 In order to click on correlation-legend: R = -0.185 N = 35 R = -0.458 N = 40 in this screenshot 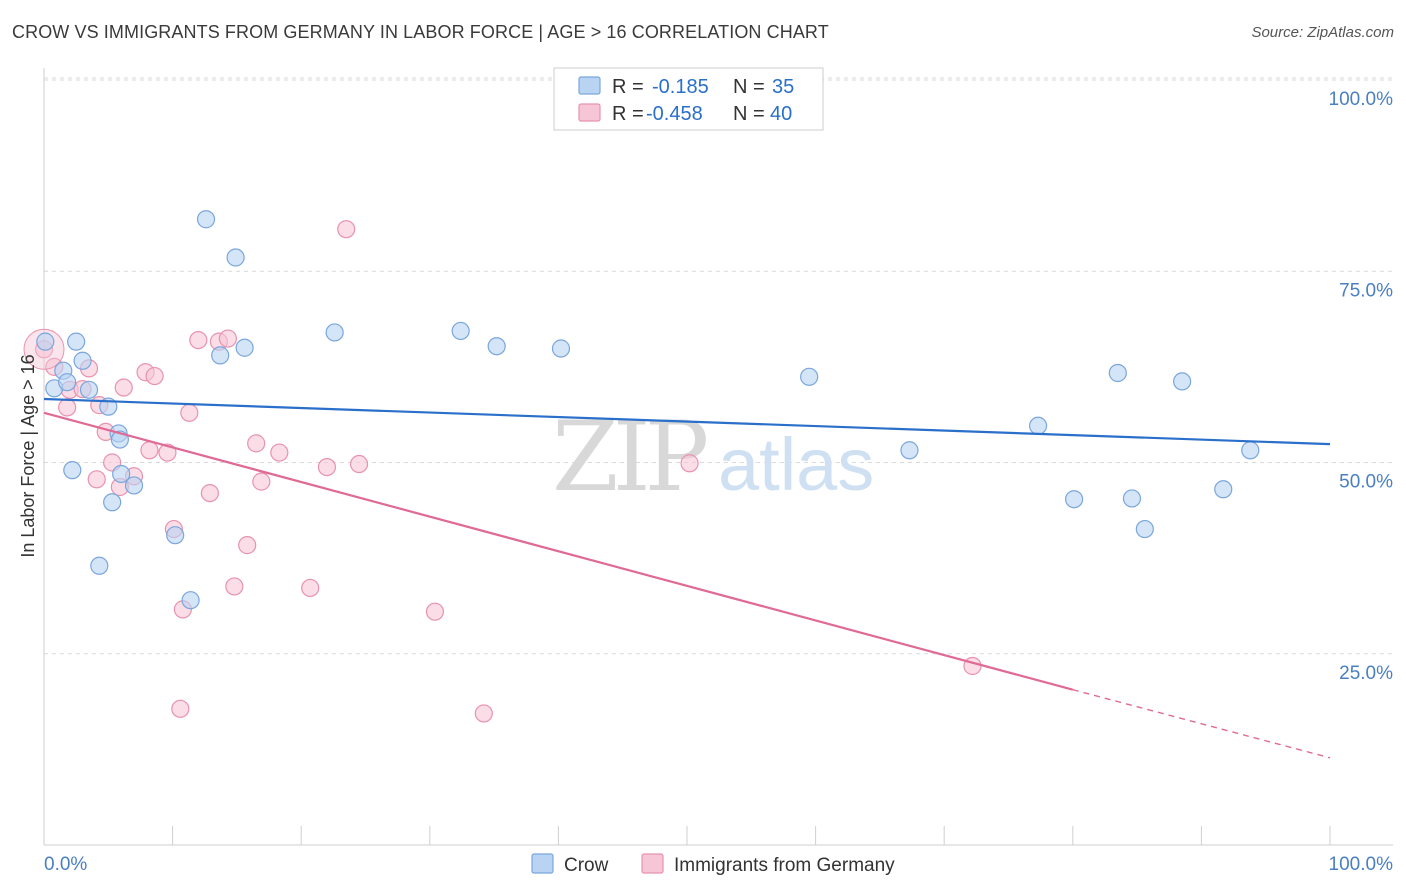, I will do `click(688, 99)`.